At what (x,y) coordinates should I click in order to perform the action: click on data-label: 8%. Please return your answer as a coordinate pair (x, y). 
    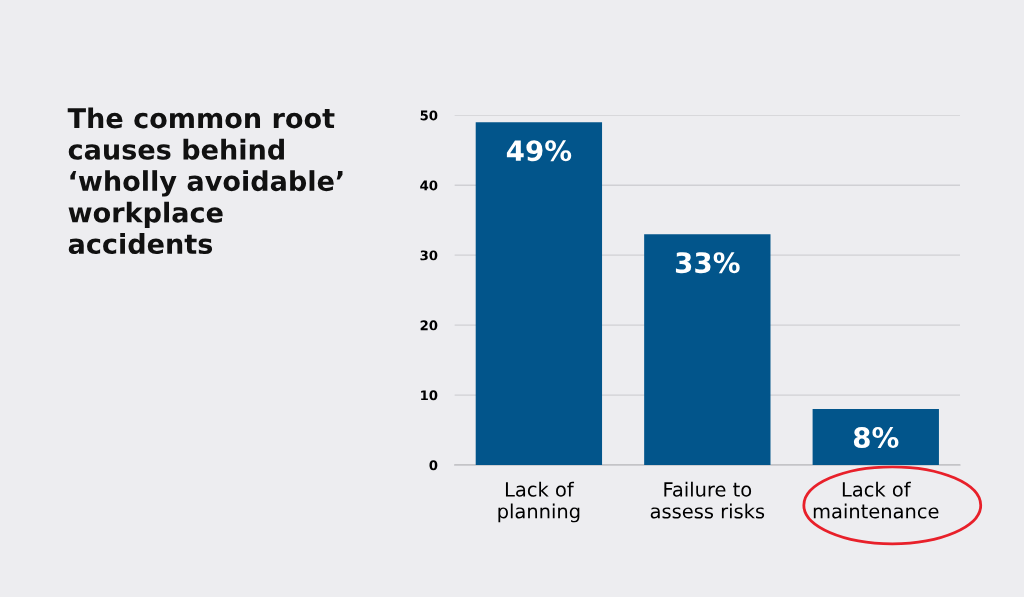
    Looking at the image, I should click on (876, 438).